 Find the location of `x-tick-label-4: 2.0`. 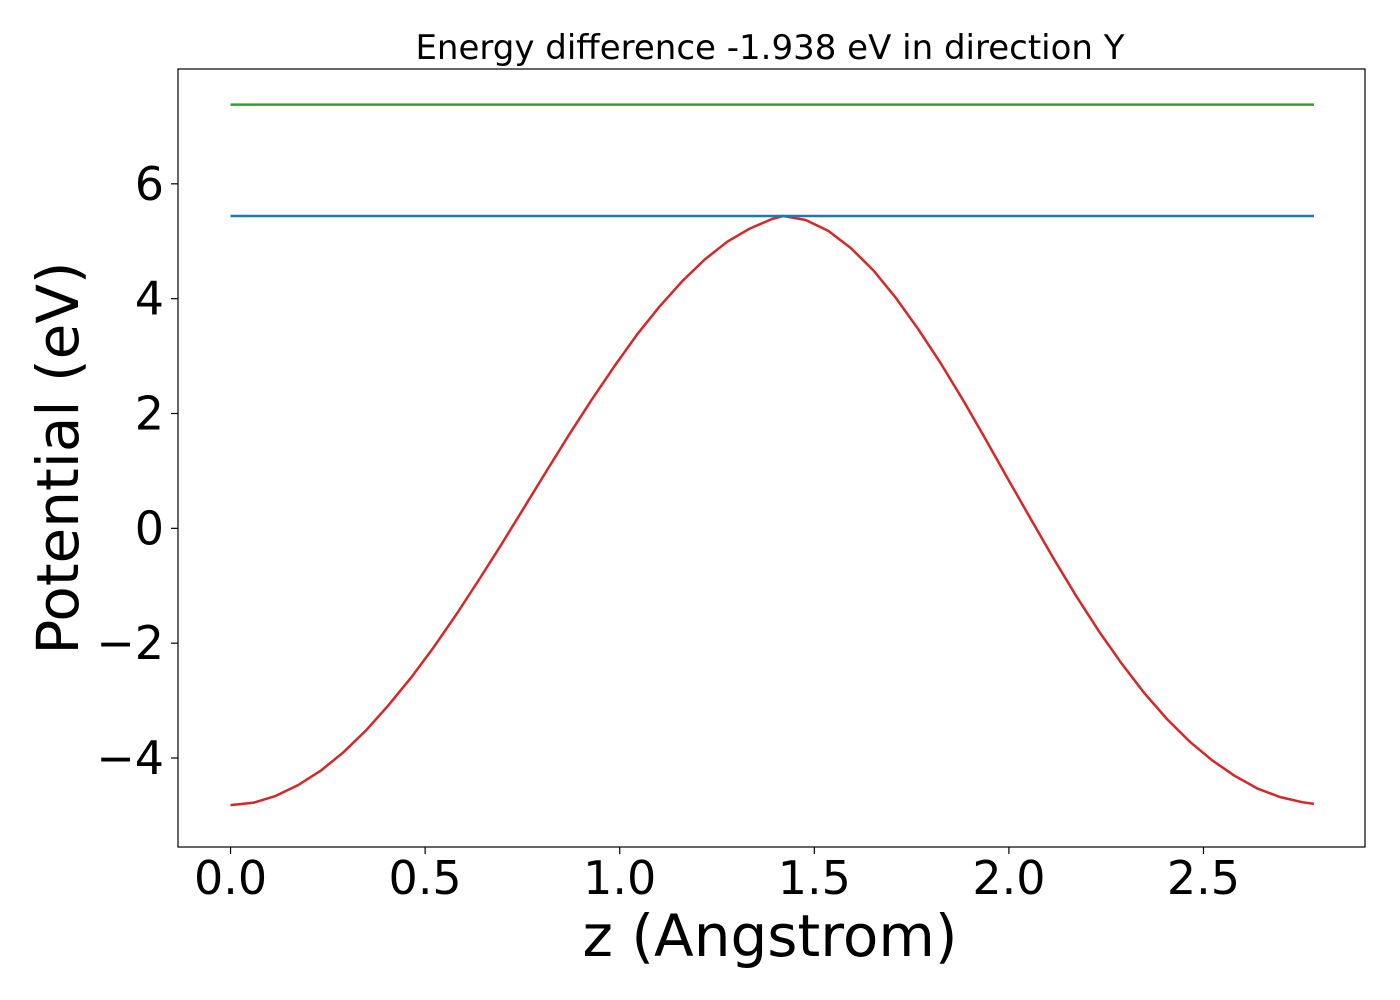

x-tick-label-4: 2.0 is located at coordinates (1008, 878).